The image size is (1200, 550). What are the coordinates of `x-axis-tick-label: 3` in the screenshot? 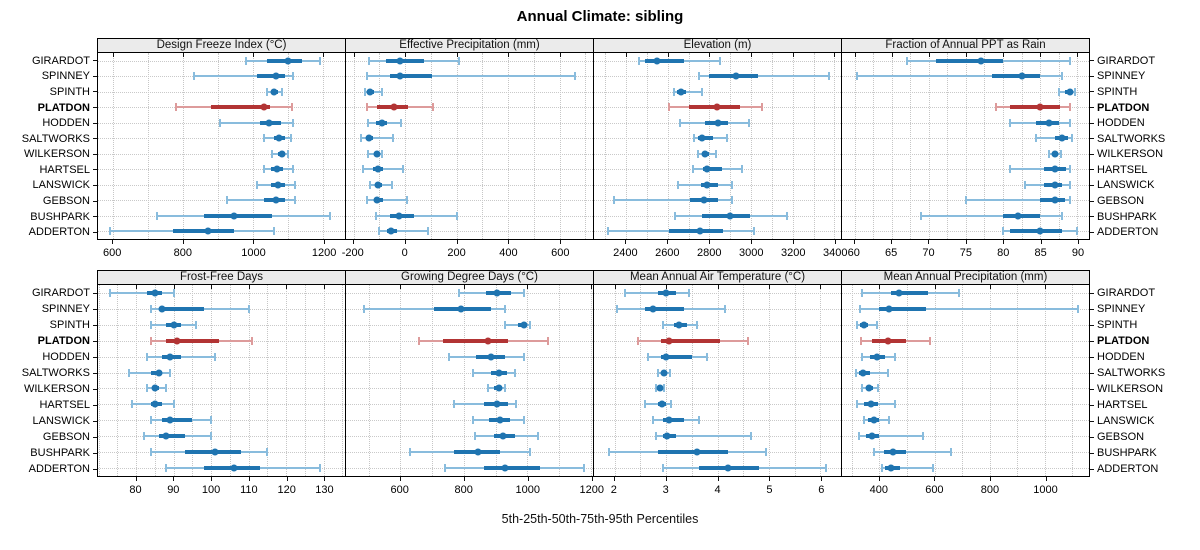 It's located at (665, 490).